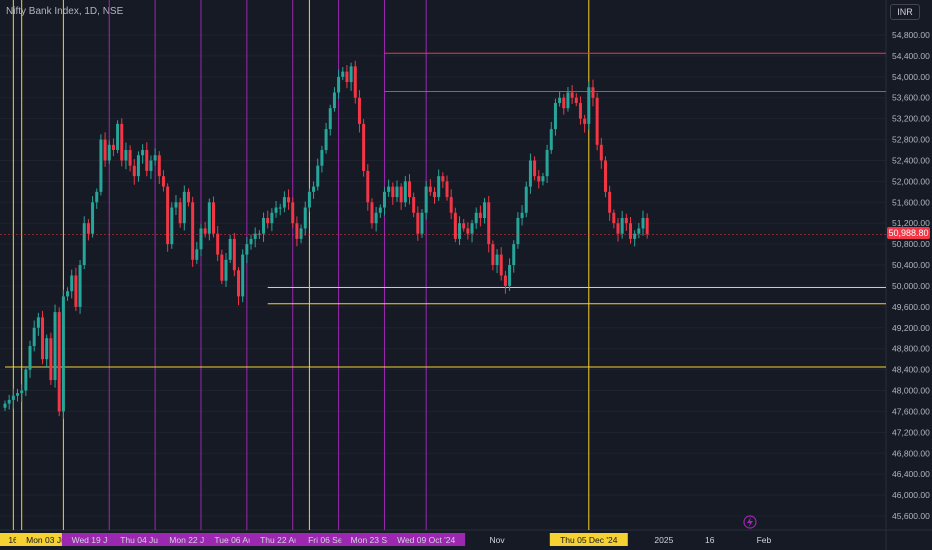  What do you see at coordinates (497, 540) in the screenshot?
I see `time-tick-label: Nov` at bounding box center [497, 540].